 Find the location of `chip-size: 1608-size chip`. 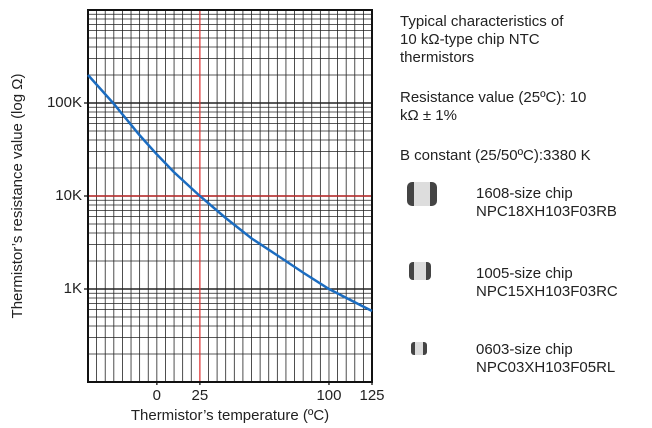

chip-size: 1608-size chip is located at coordinates (524, 193).